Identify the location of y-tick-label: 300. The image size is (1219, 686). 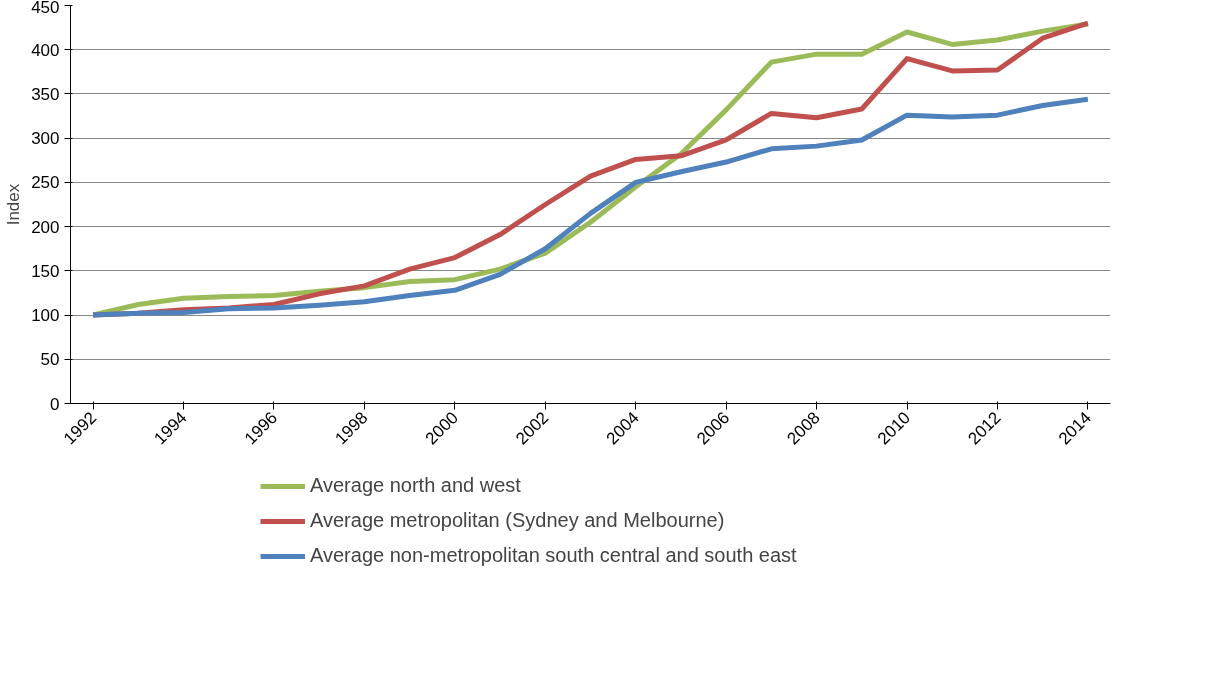
(45, 139).